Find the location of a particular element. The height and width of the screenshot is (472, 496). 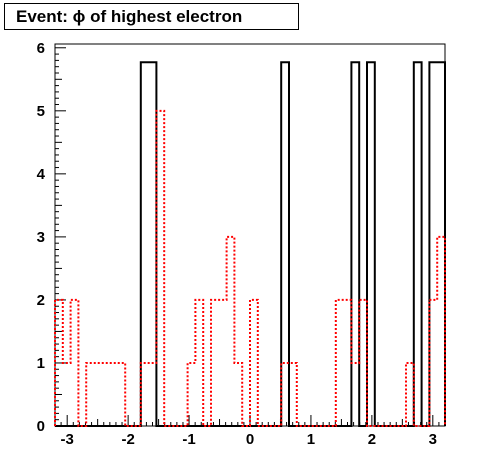

x-tick-label: -2 is located at coordinates (127, 439).